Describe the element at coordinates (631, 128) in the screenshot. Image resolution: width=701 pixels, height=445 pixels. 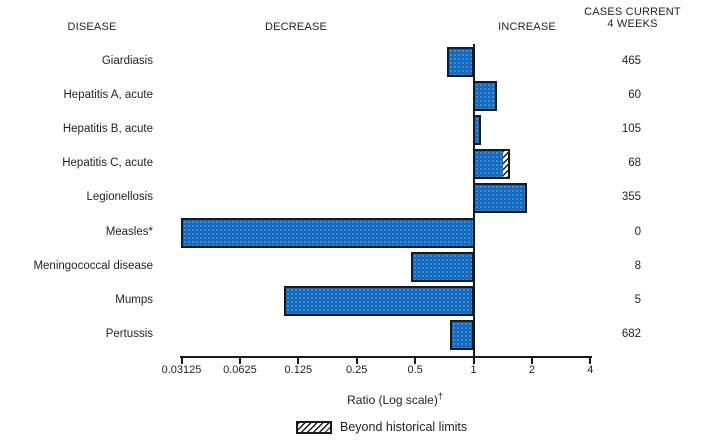
I see `cases-value: 105` at that location.